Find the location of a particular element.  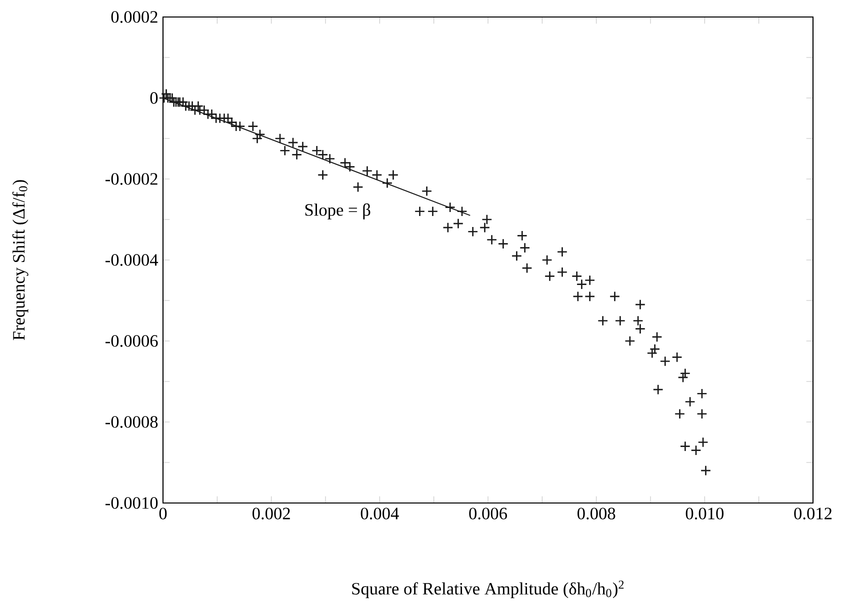

y-tick-label: 0 is located at coordinates (154, 98).